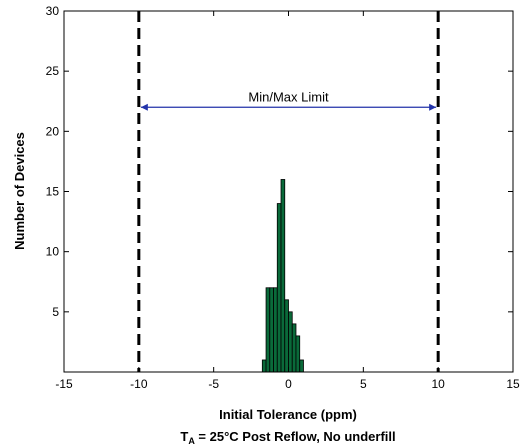 This screenshot has height=448, width=524. Describe the element at coordinates (139, 384) in the screenshot. I see `x-tick-label: -10` at that location.